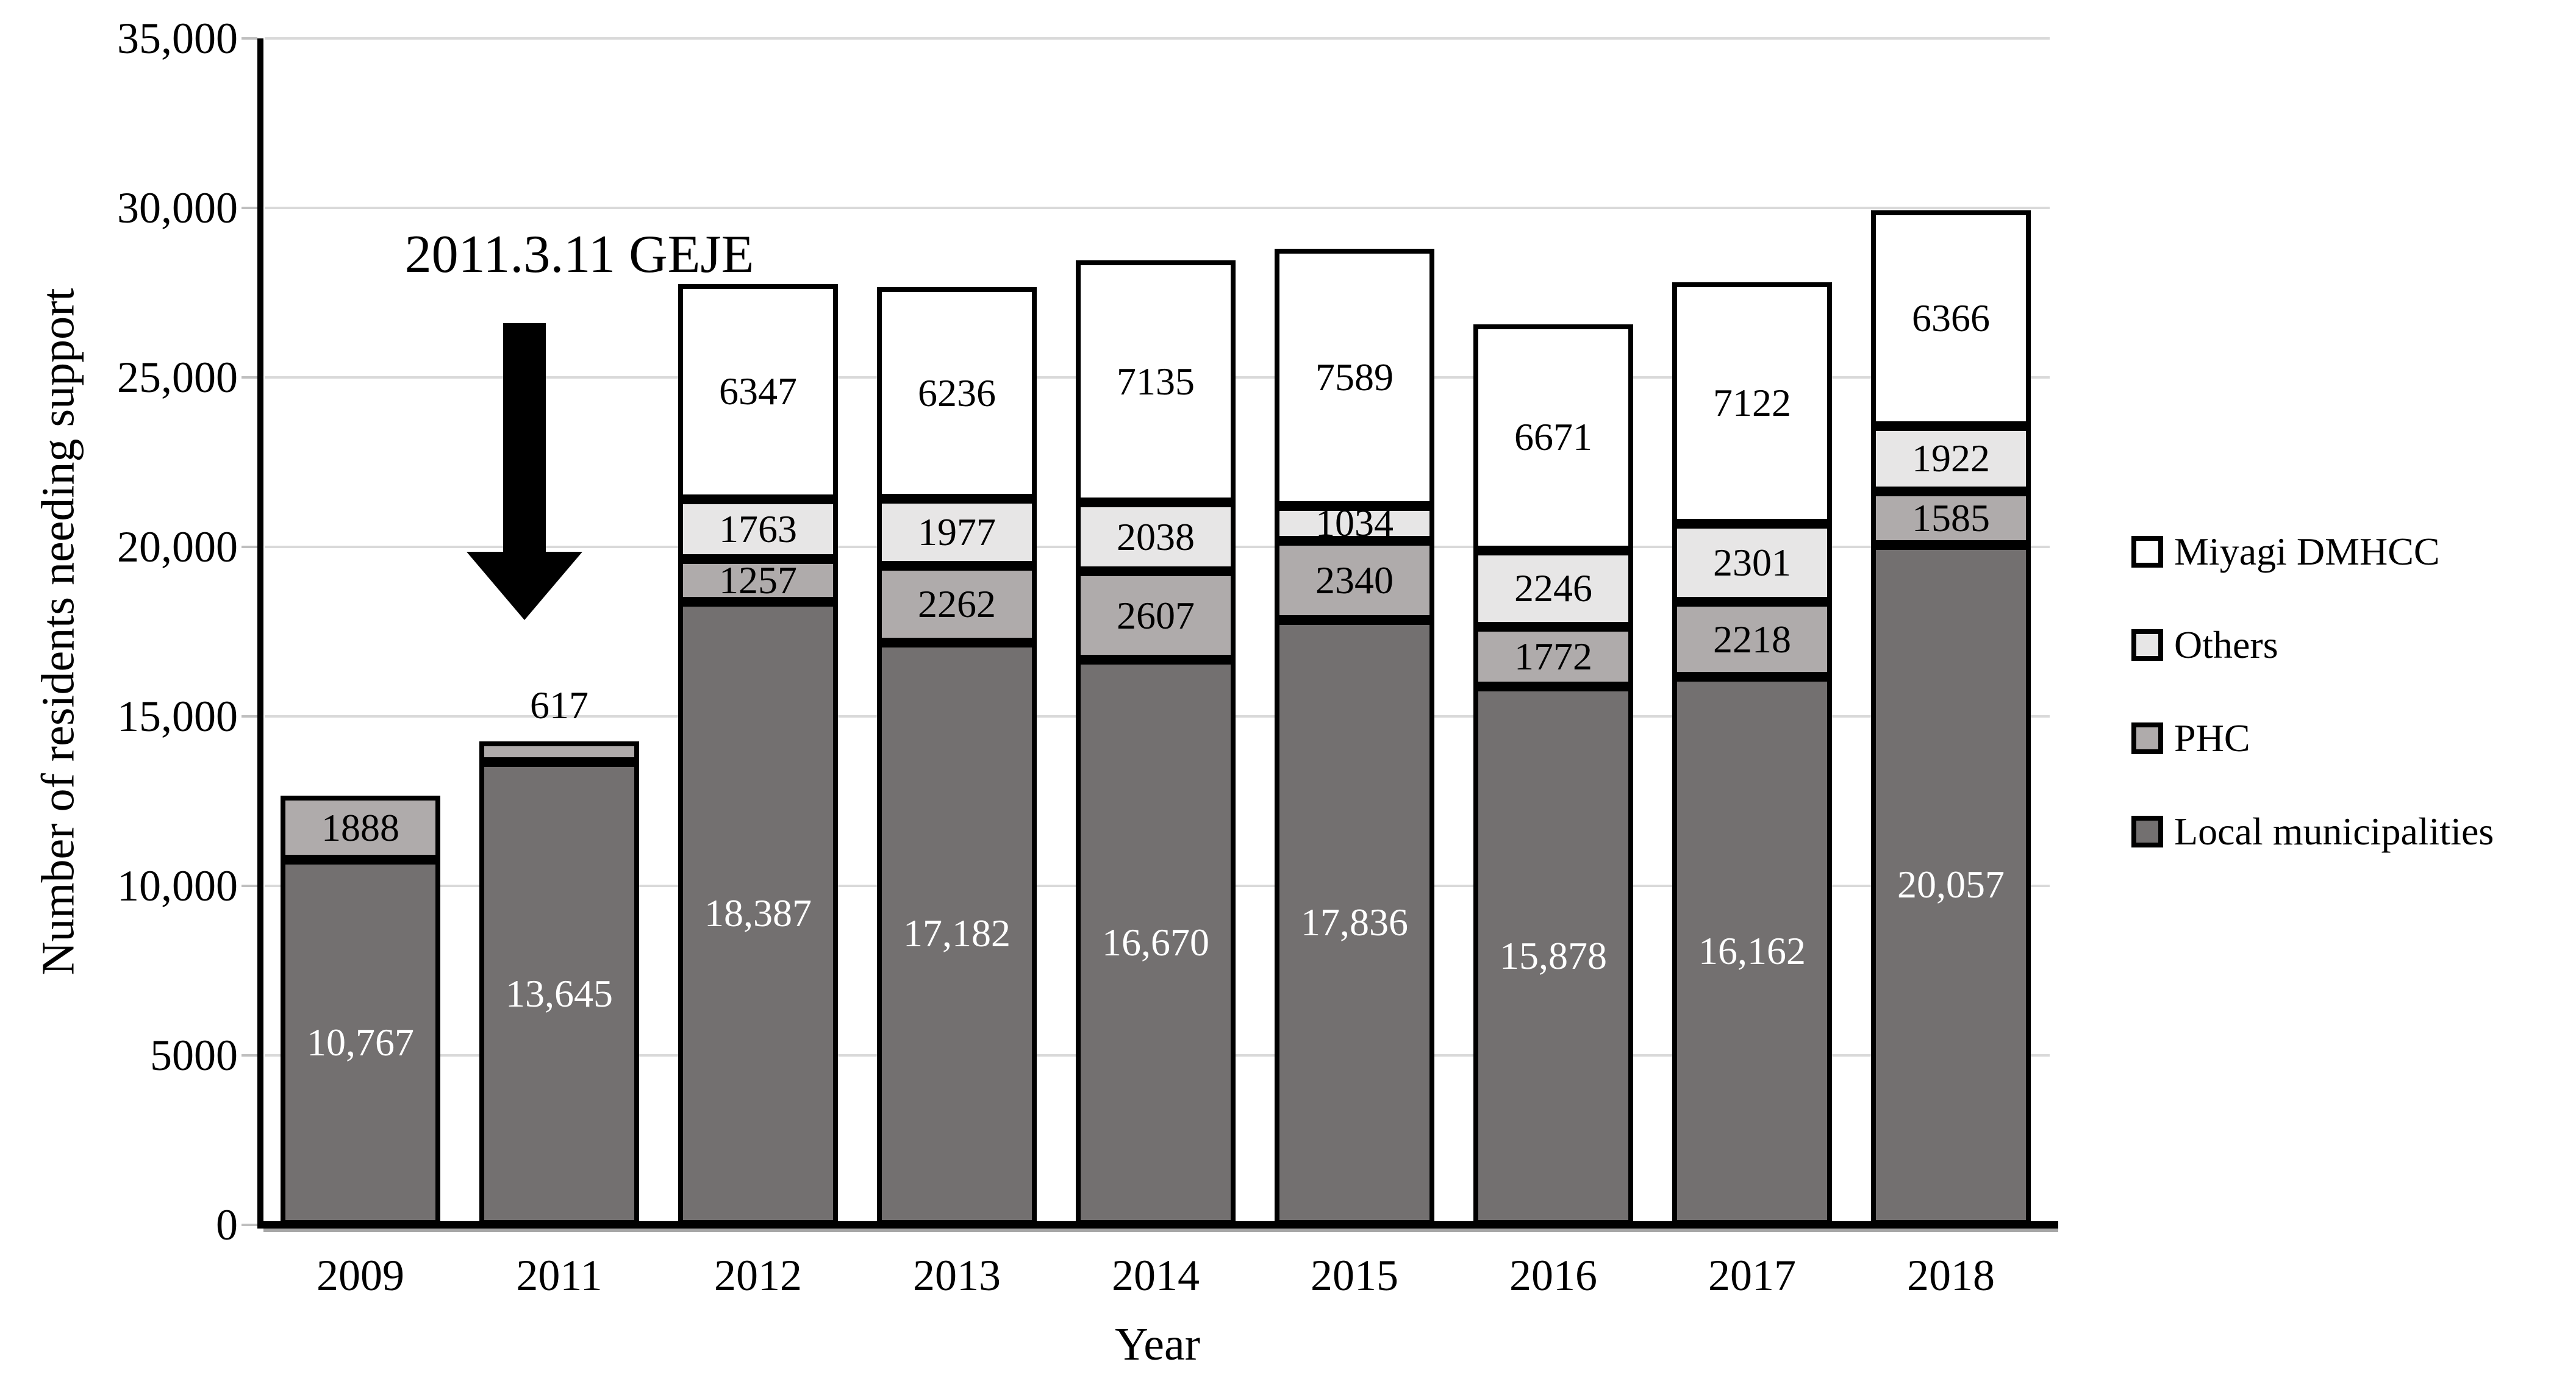 The height and width of the screenshot is (1384, 2576). I want to click on legend-marker-miyagi-dmhcc, so click(2147, 552).